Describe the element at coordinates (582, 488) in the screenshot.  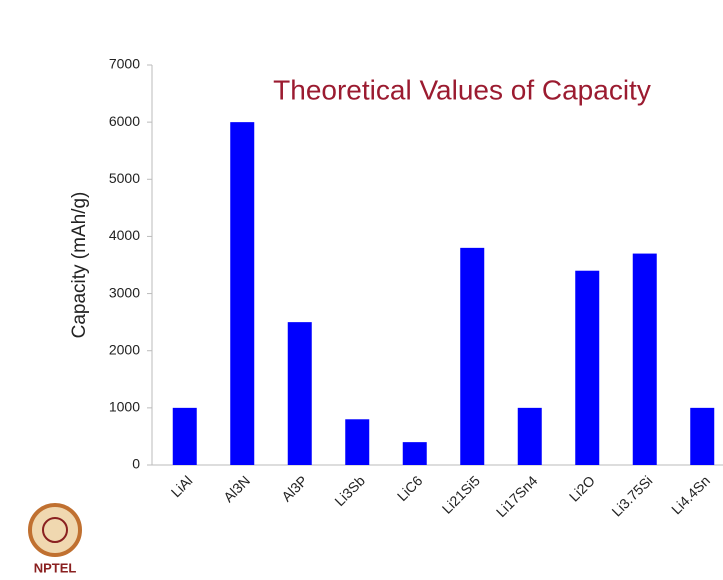
I see `x-tick-label: Li2O` at that location.